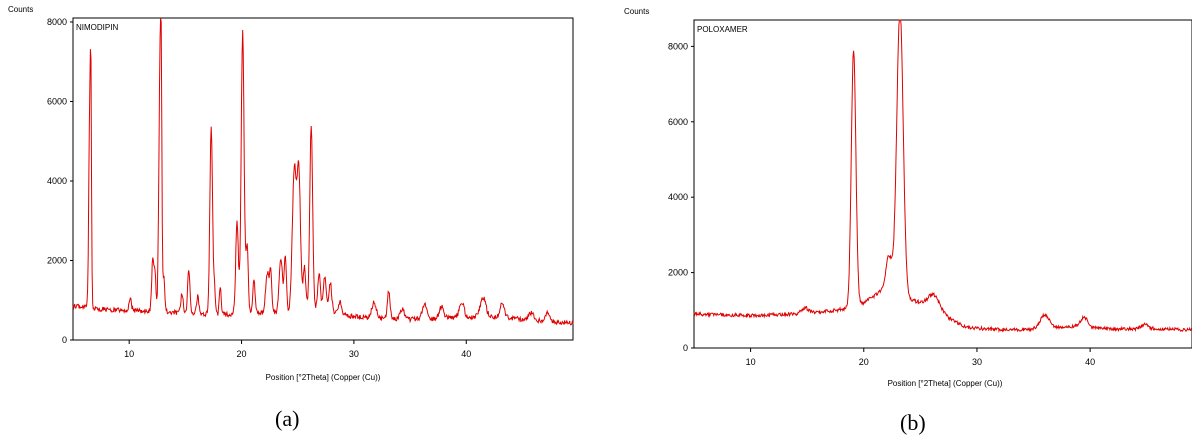  I want to click on chart-a-ytick-label: 8000, so click(57, 22).